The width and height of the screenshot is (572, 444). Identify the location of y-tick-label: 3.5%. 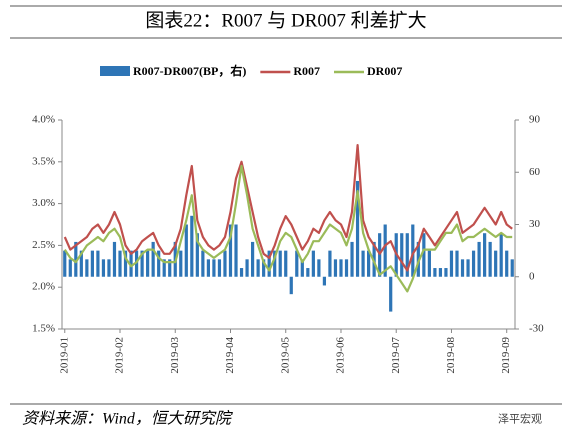
(43, 161).